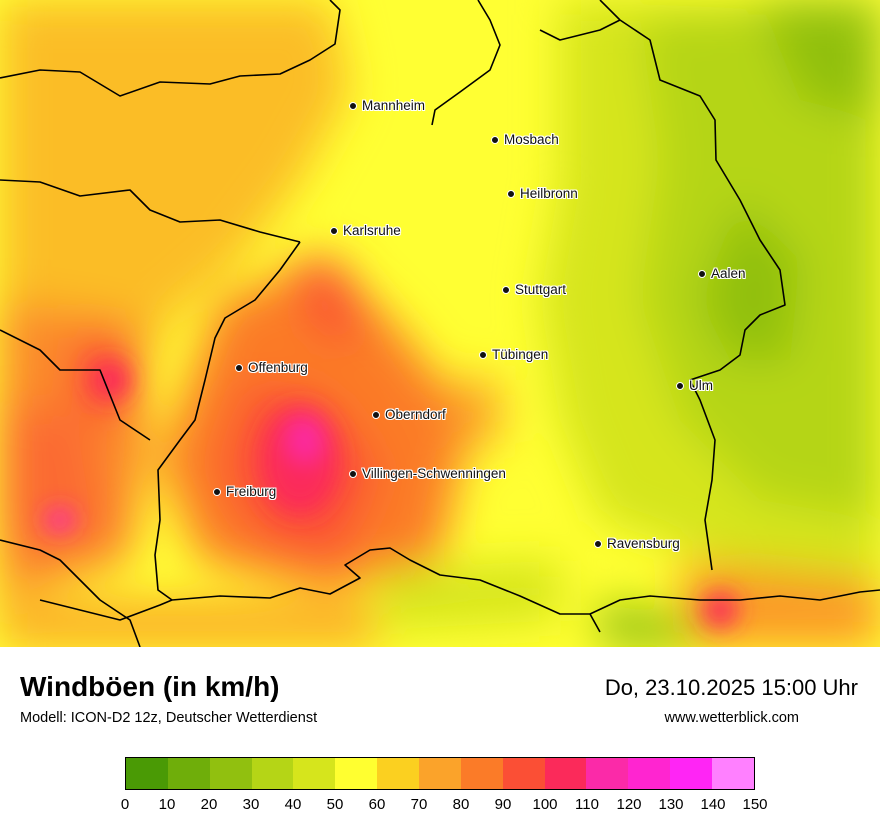  I want to click on scale-tick-label: 130, so click(671, 804).